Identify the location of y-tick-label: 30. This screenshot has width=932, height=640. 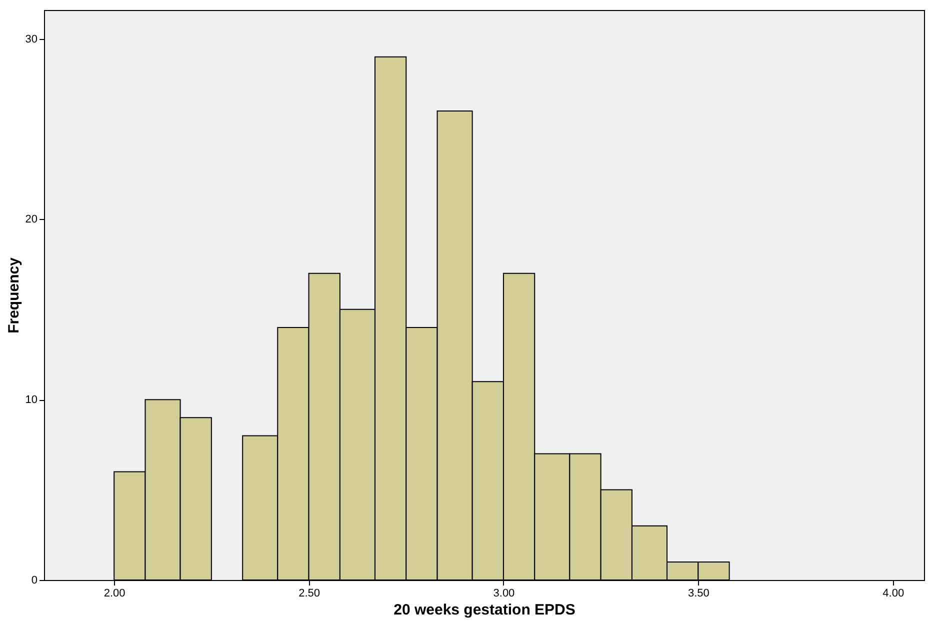
(31, 39).